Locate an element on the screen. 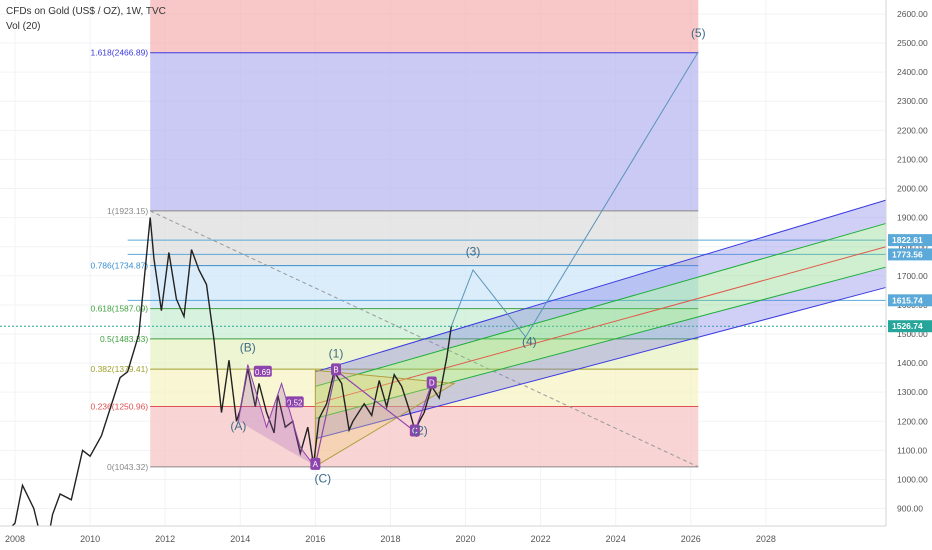 The width and height of the screenshot is (932, 550). x-tick-label: 2020 is located at coordinates (466, 539).